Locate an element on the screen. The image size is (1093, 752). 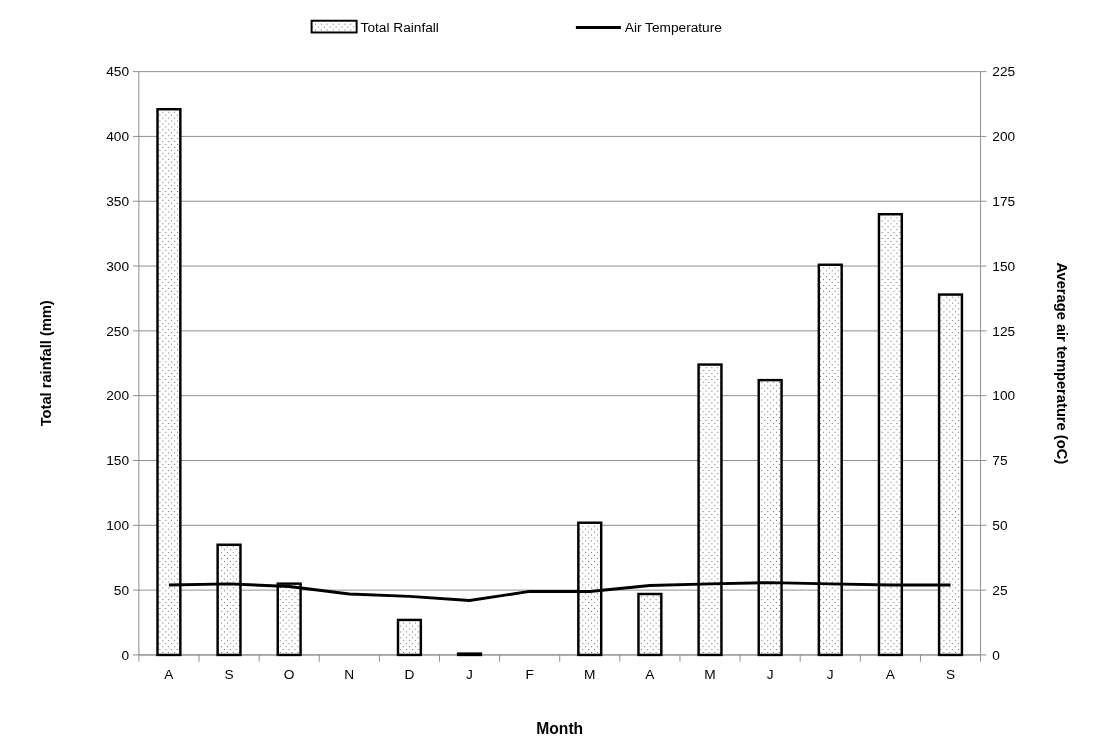
y-tick-label: 150 is located at coordinates (118, 461).